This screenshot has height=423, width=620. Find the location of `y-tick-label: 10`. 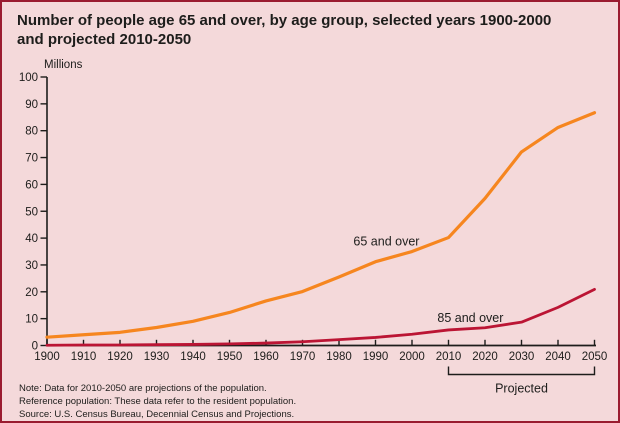

y-tick-label: 10 is located at coordinates (31, 320).